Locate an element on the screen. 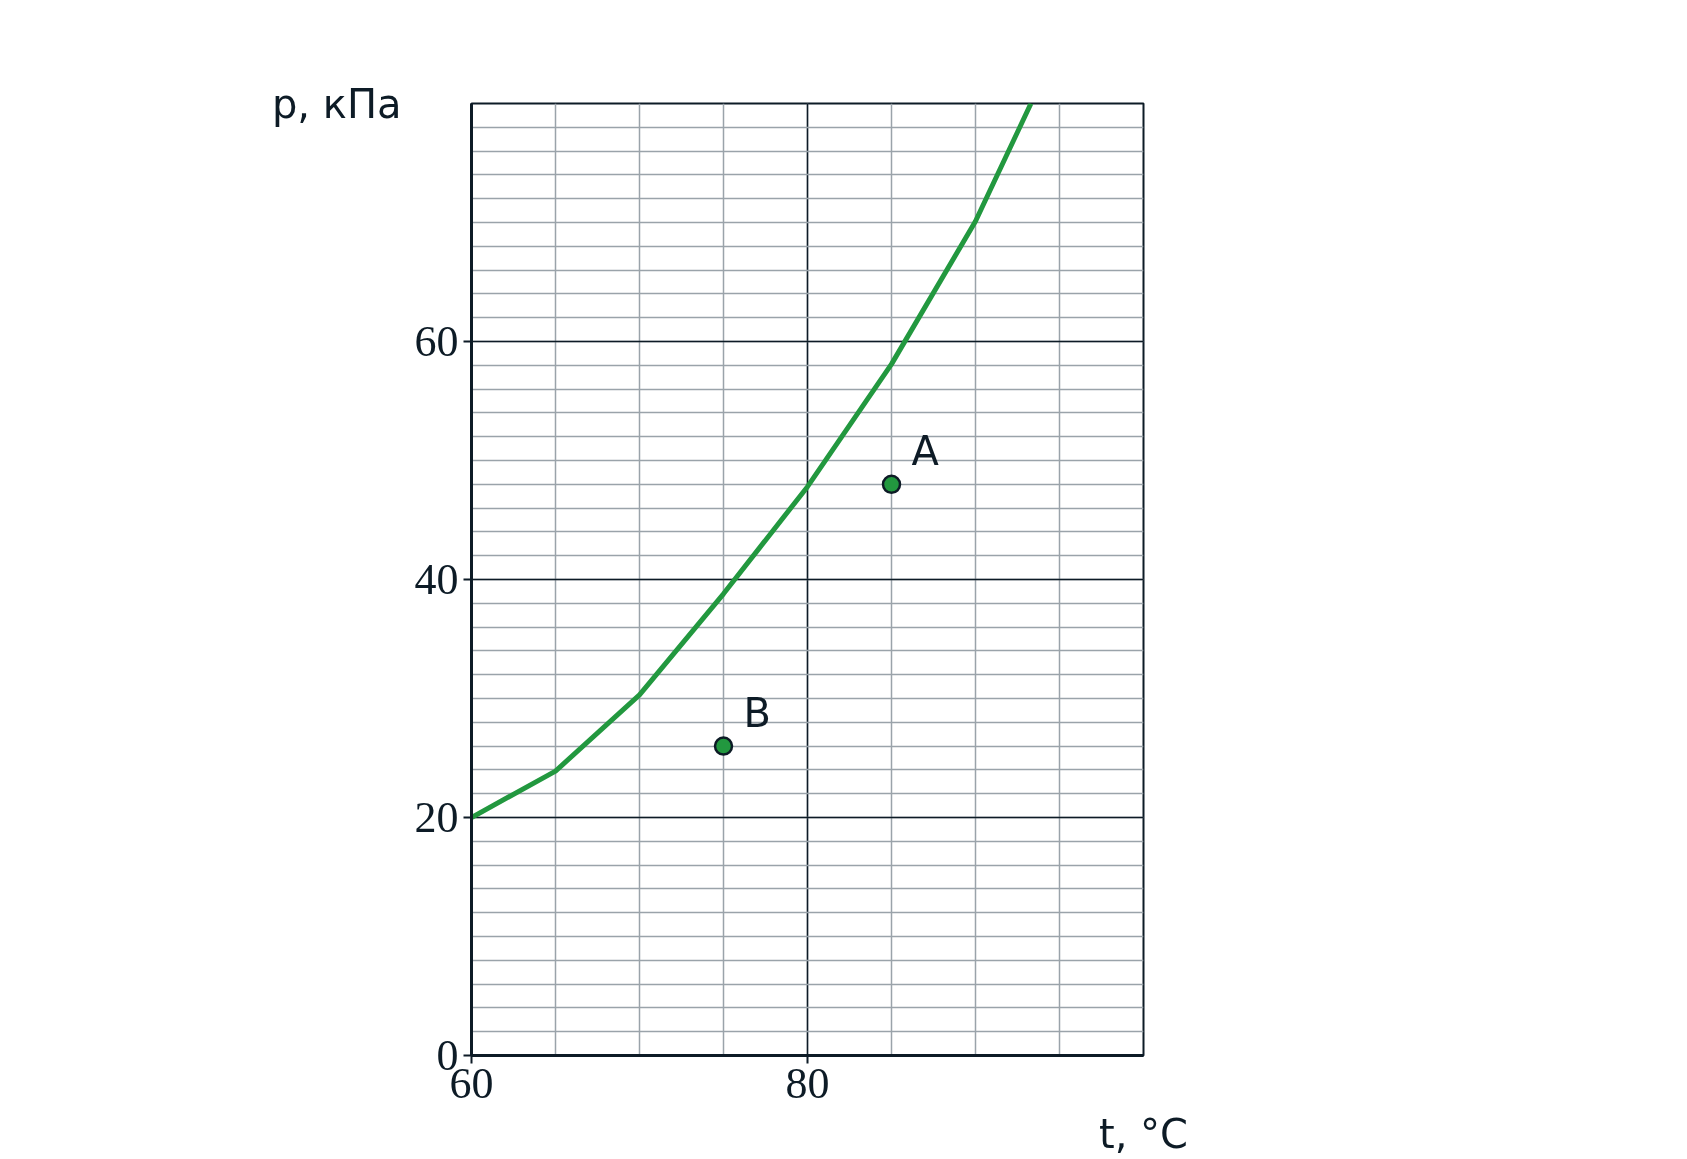 The image size is (1687, 1159). annotation: A is located at coordinates (925, 451).